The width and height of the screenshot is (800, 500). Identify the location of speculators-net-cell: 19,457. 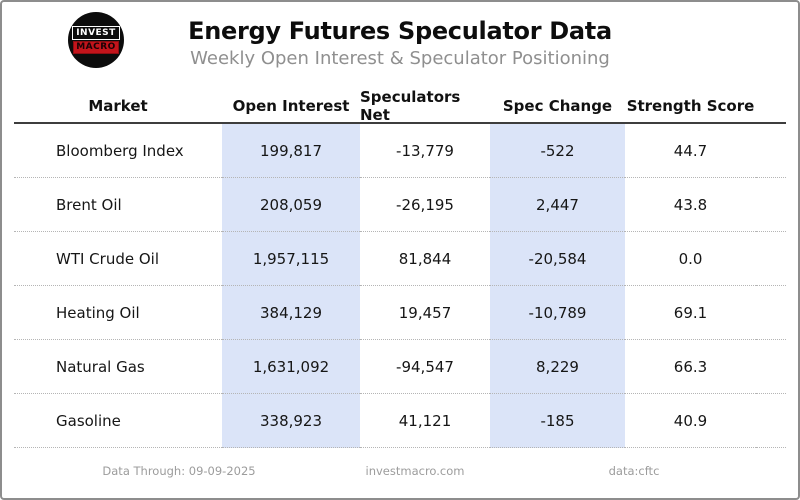
(425, 313).